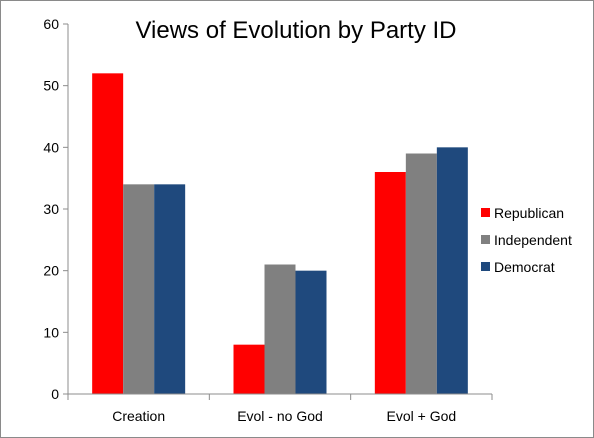 The image size is (594, 438). What do you see at coordinates (485, 239) in the screenshot?
I see `legend-swatch-independent` at bounding box center [485, 239].